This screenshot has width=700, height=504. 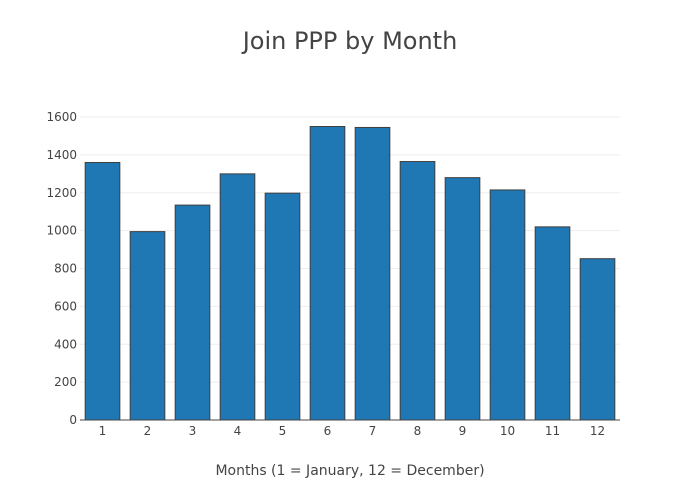 I want to click on x-tick-label: 6, so click(x=328, y=431).